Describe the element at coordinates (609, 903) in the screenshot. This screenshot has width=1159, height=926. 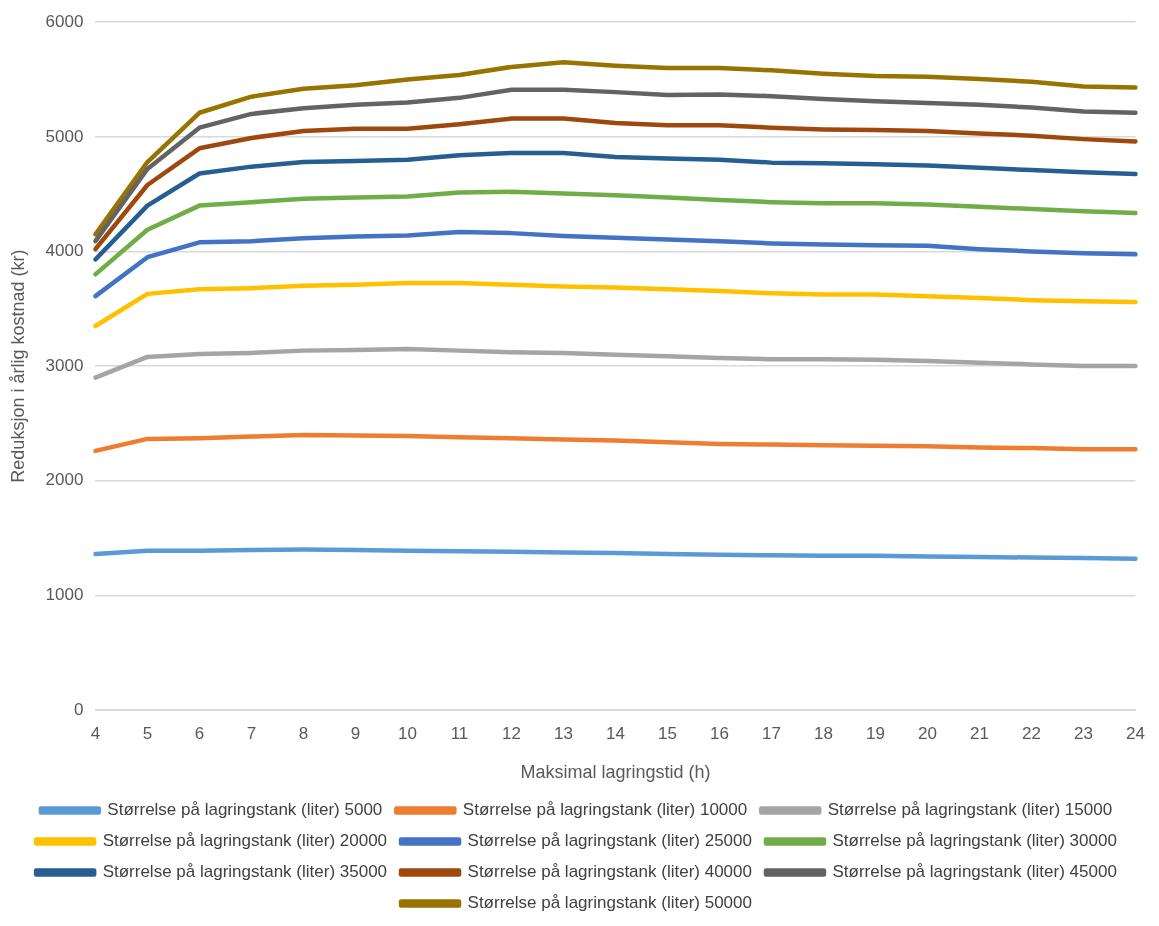
I see `legend-label: Størrelse på lagringstank (liter) 50000` at that location.